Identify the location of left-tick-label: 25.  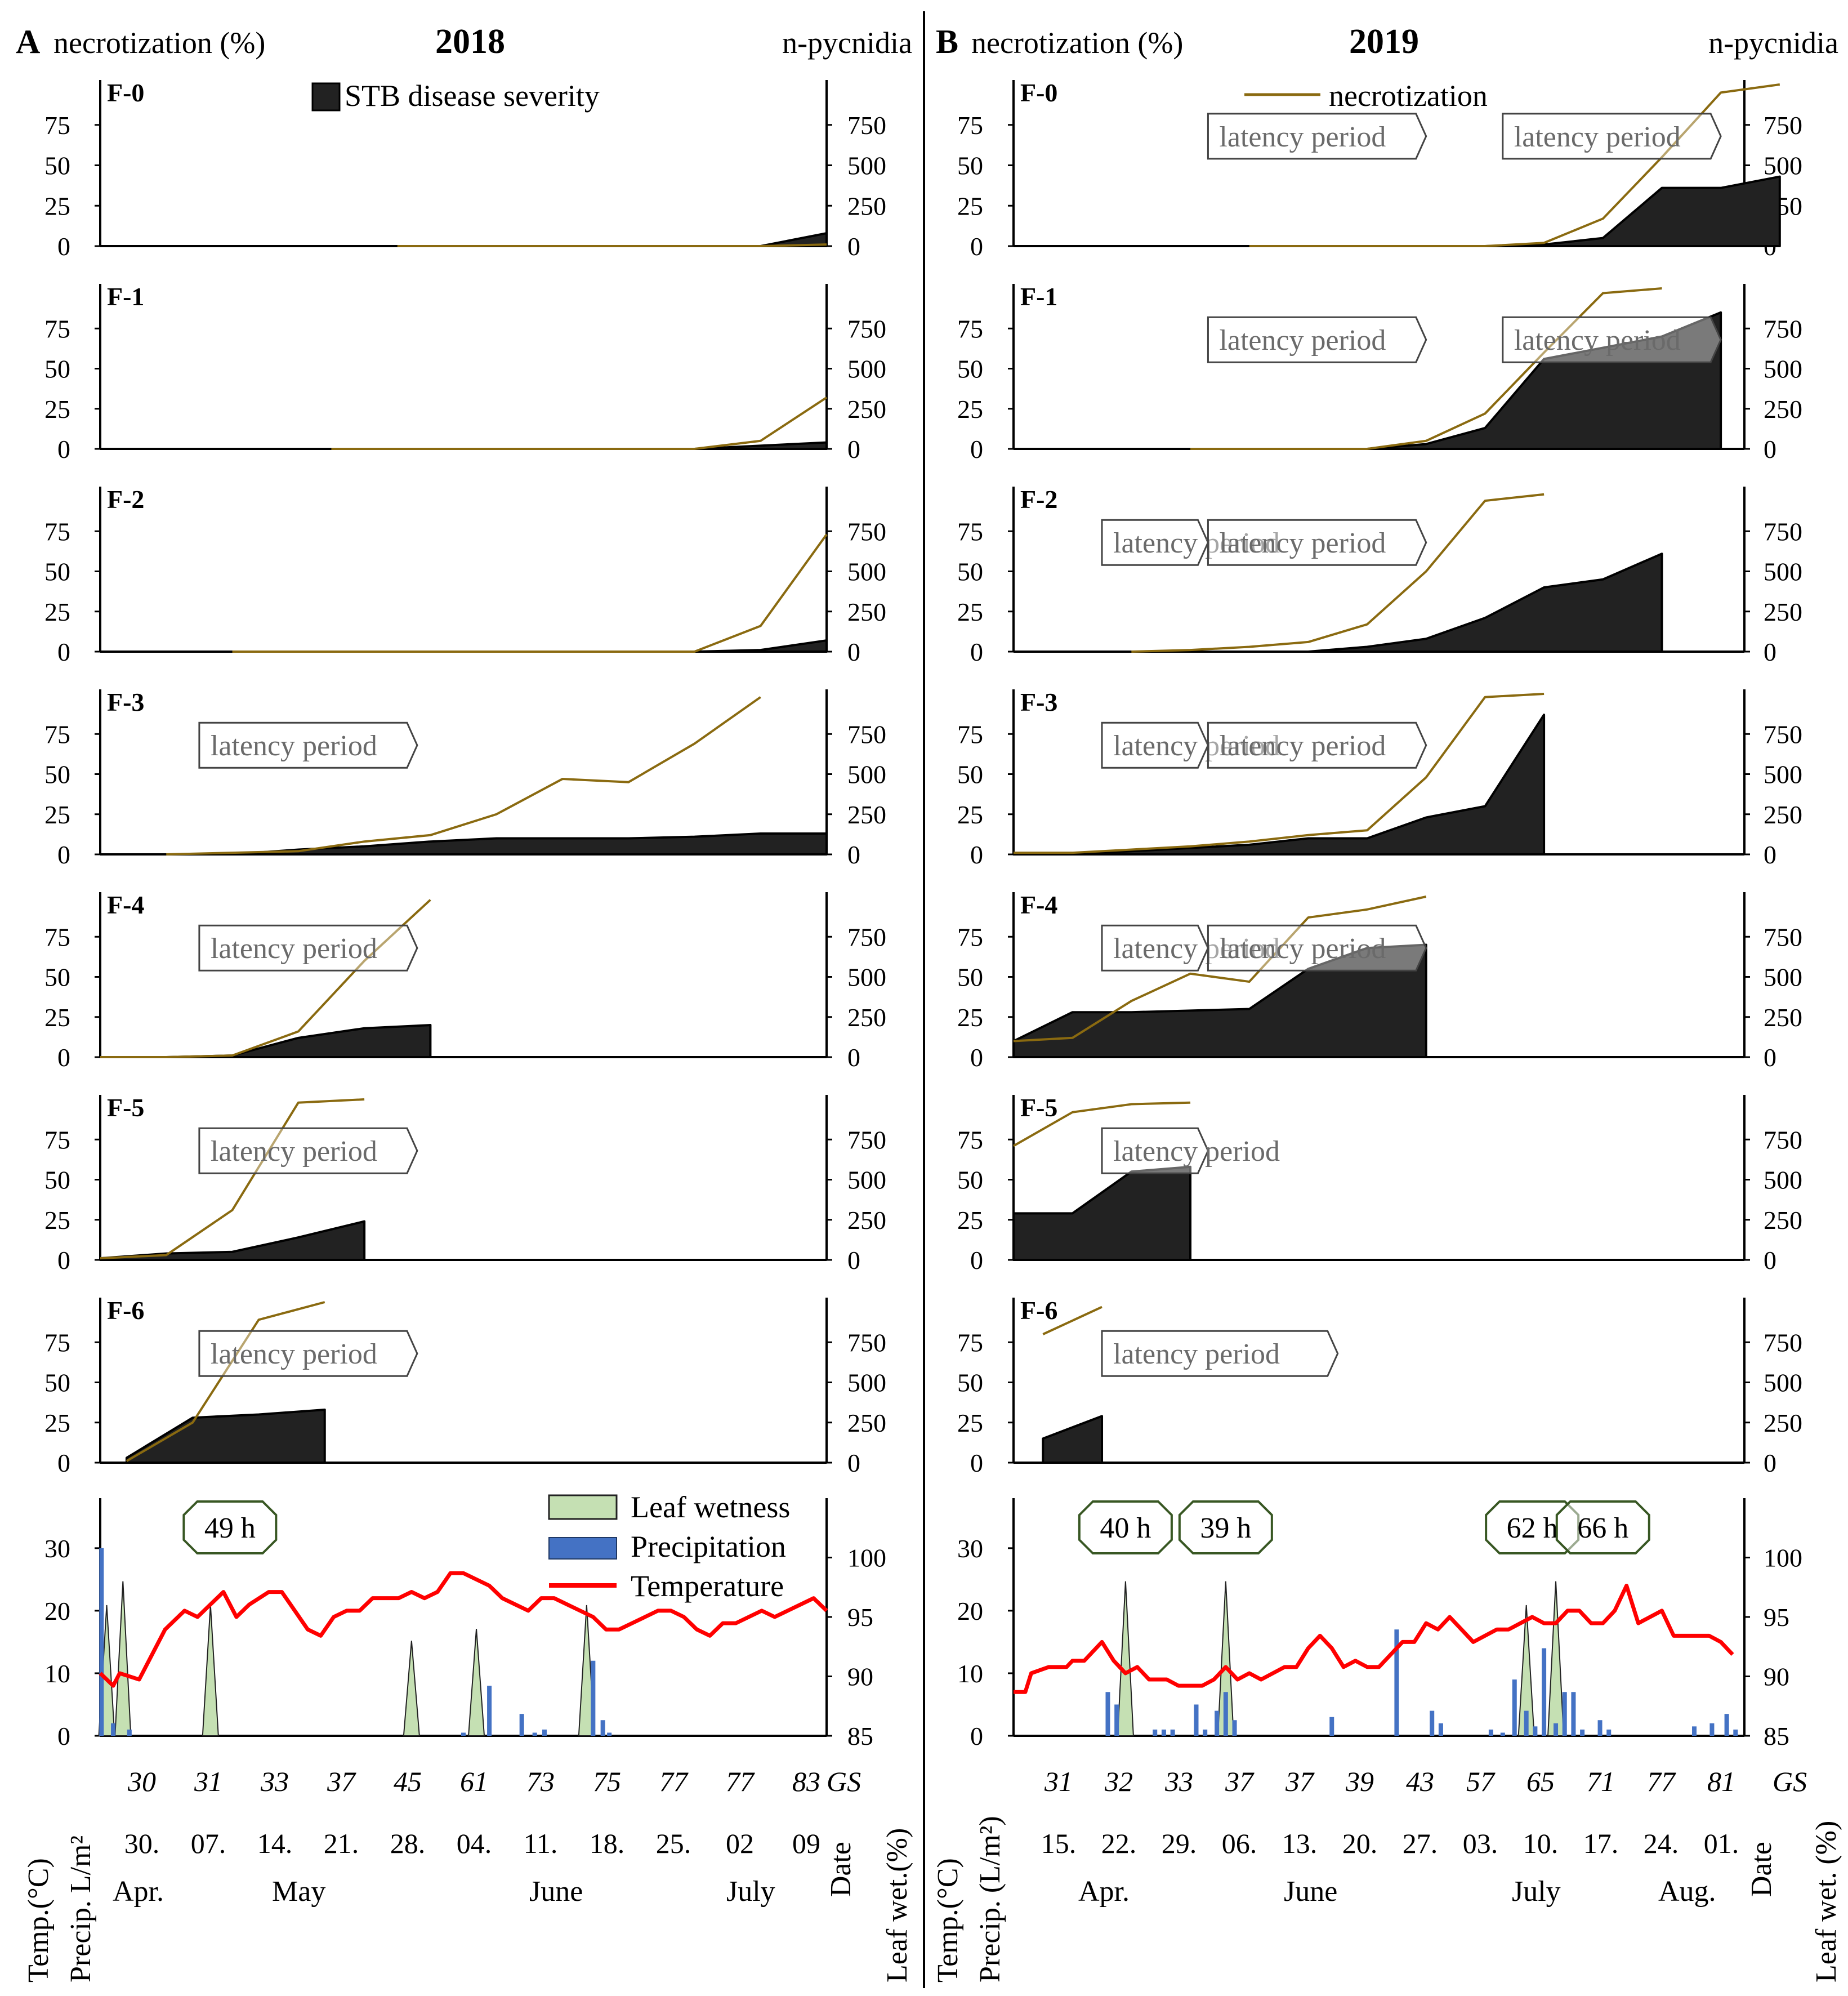
(57, 612).